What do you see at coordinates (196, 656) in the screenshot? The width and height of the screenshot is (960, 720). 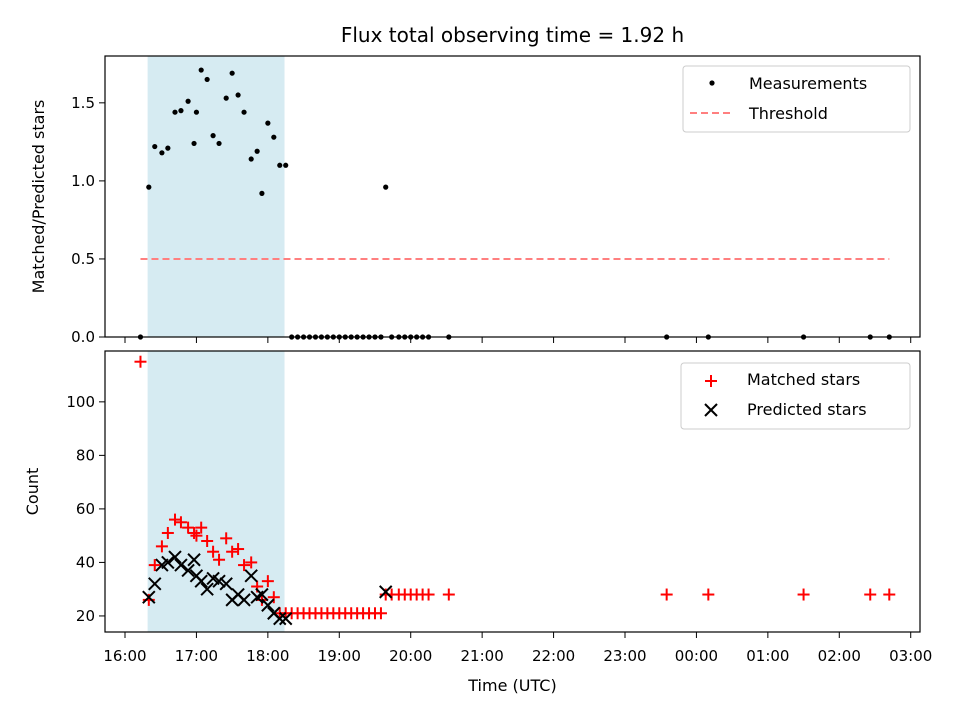 I see `x-tick-label: 17:00` at bounding box center [196, 656].